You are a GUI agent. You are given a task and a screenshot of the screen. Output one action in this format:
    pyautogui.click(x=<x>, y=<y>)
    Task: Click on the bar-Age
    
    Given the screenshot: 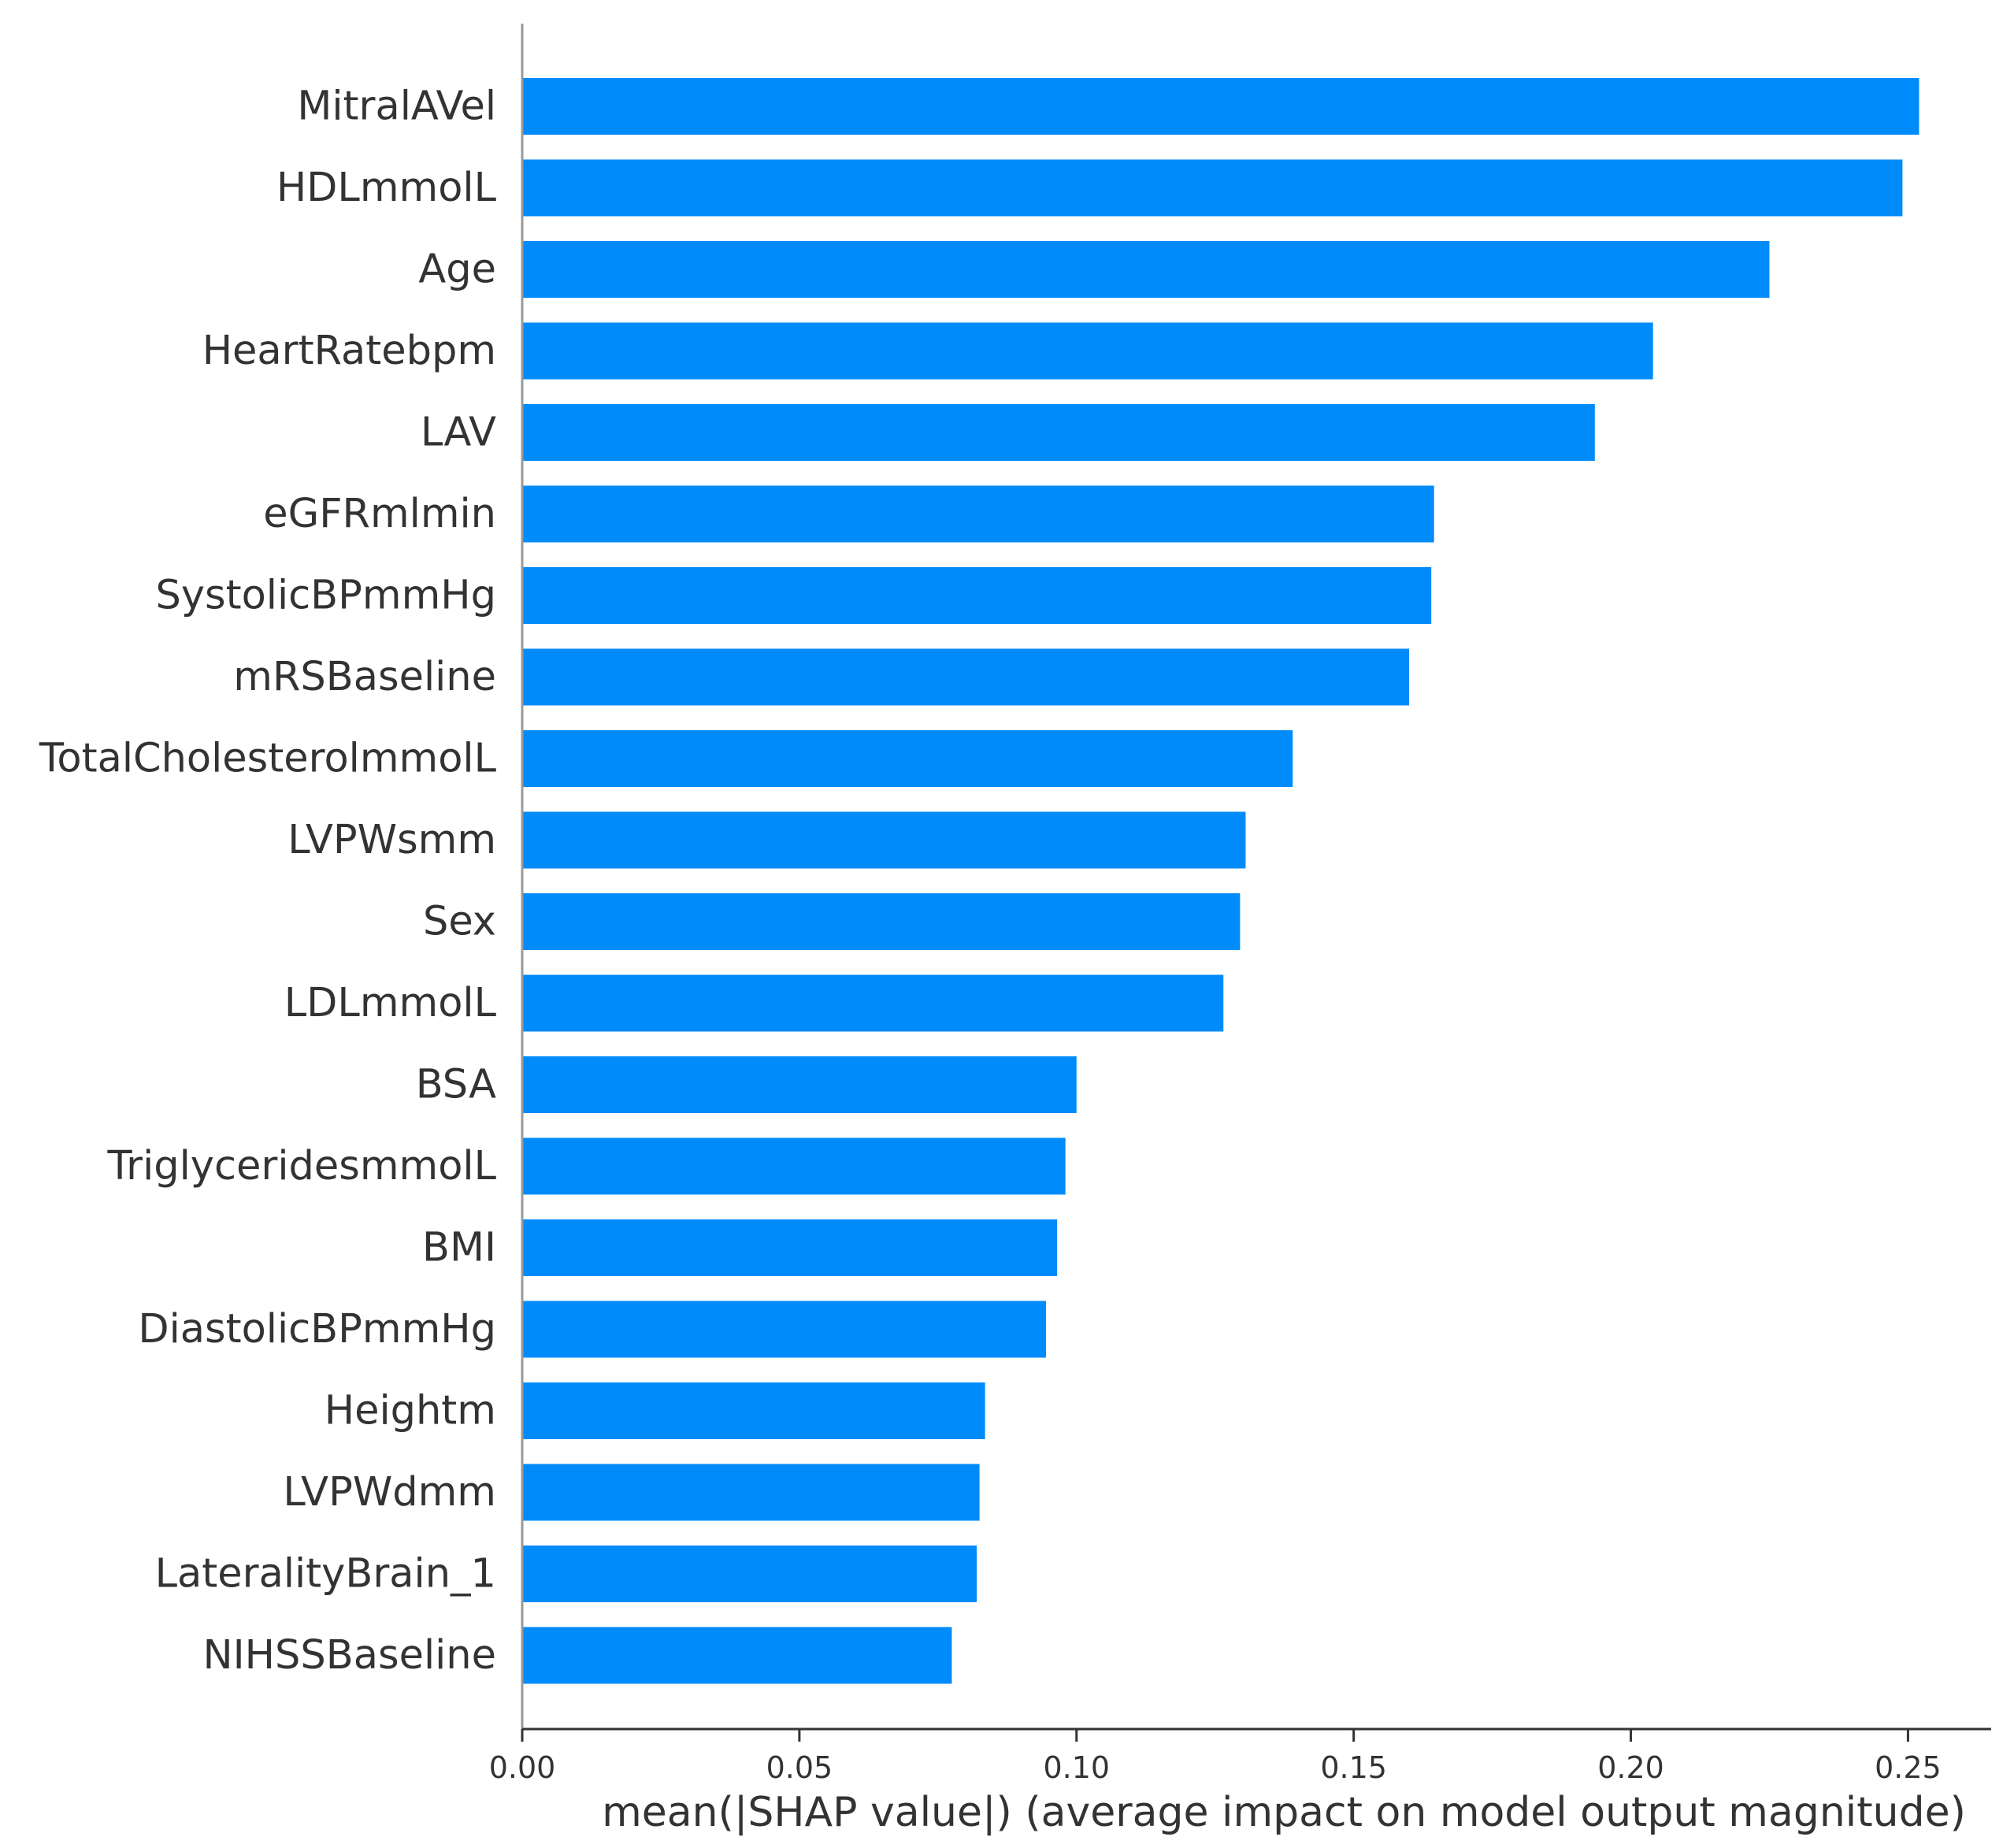 What is the action you would take?
    pyautogui.click(x=1146, y=269)
    